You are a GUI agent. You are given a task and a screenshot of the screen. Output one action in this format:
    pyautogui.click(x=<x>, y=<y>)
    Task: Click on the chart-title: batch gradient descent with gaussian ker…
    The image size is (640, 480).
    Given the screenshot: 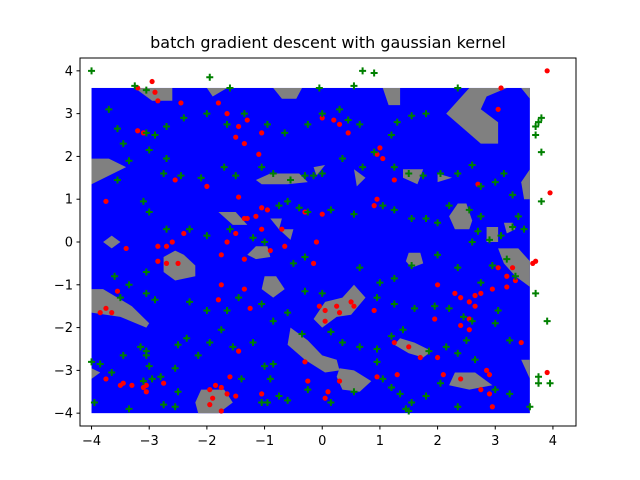 What is the action you would take?
    pyautogui.click(x=328, y=42)
    